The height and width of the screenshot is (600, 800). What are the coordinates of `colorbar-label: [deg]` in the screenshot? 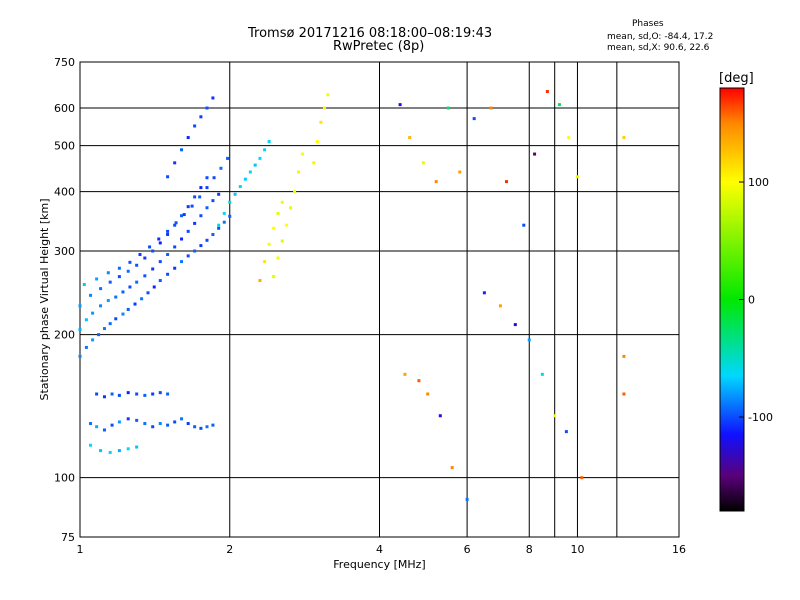 It's located at (736, 78).